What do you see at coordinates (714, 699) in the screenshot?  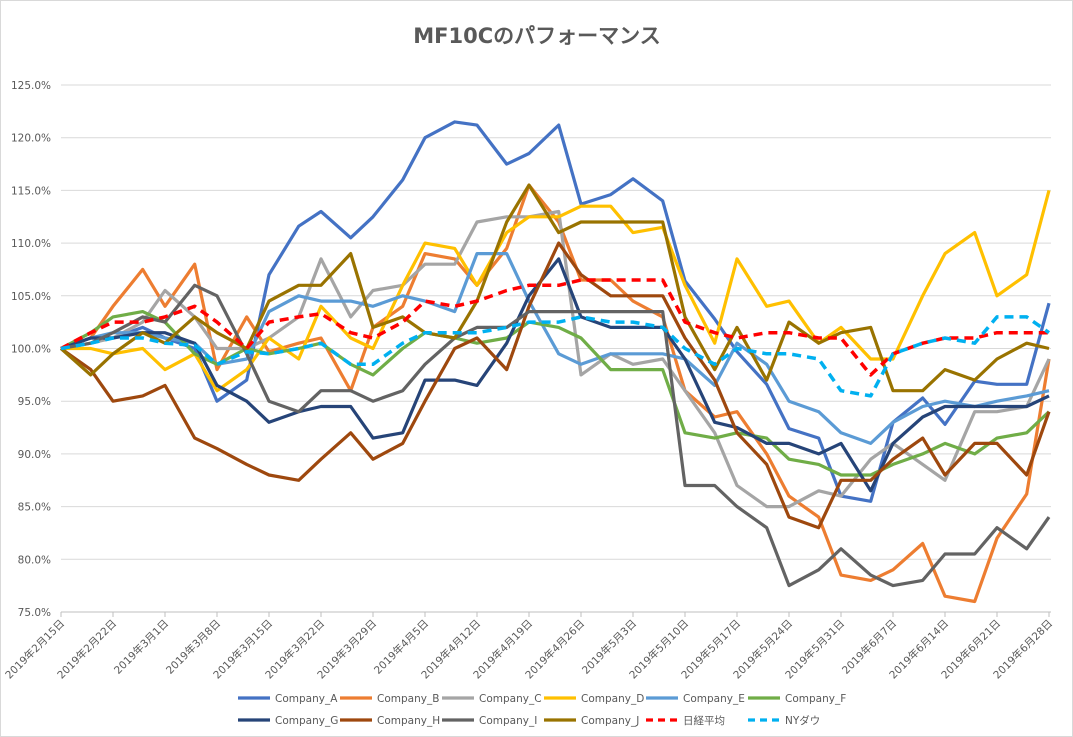 I see `legend-label: Company_E` at bounding box center [714, 699].